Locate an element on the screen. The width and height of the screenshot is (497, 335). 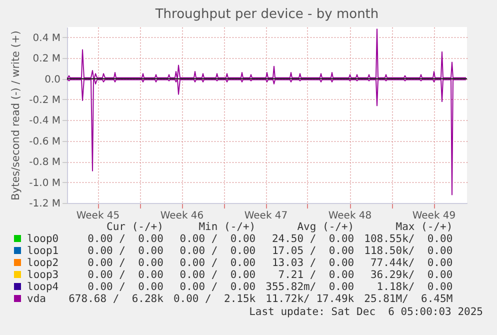
y-tick-label: -1.2 M is located at coordinates (44, 204).